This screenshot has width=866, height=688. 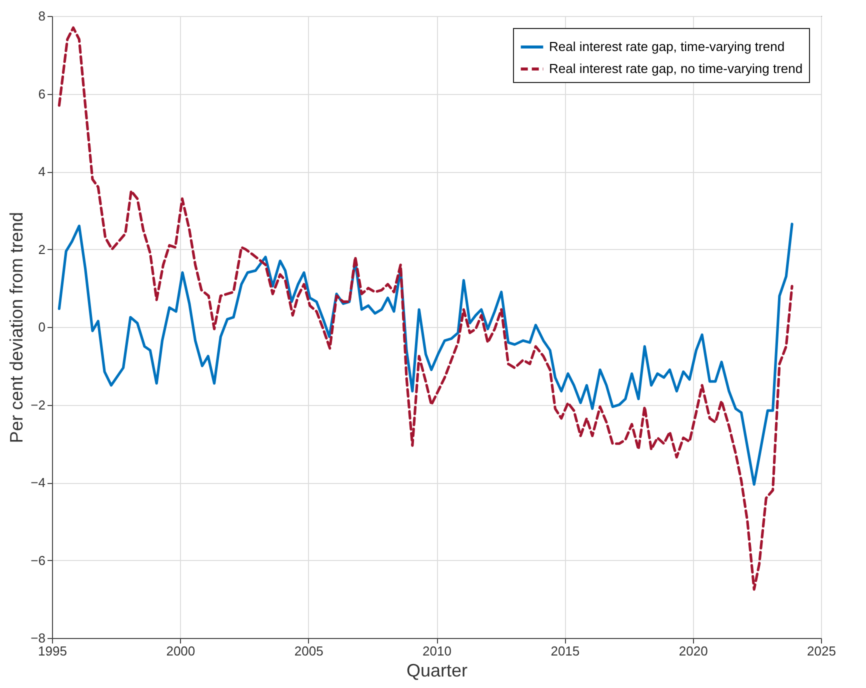 What do you see at coordinates (667, 46) in the screenshot?
I see `legend-label: Real interest rate gap, time-varying trend` at bounding box center [667, 46].